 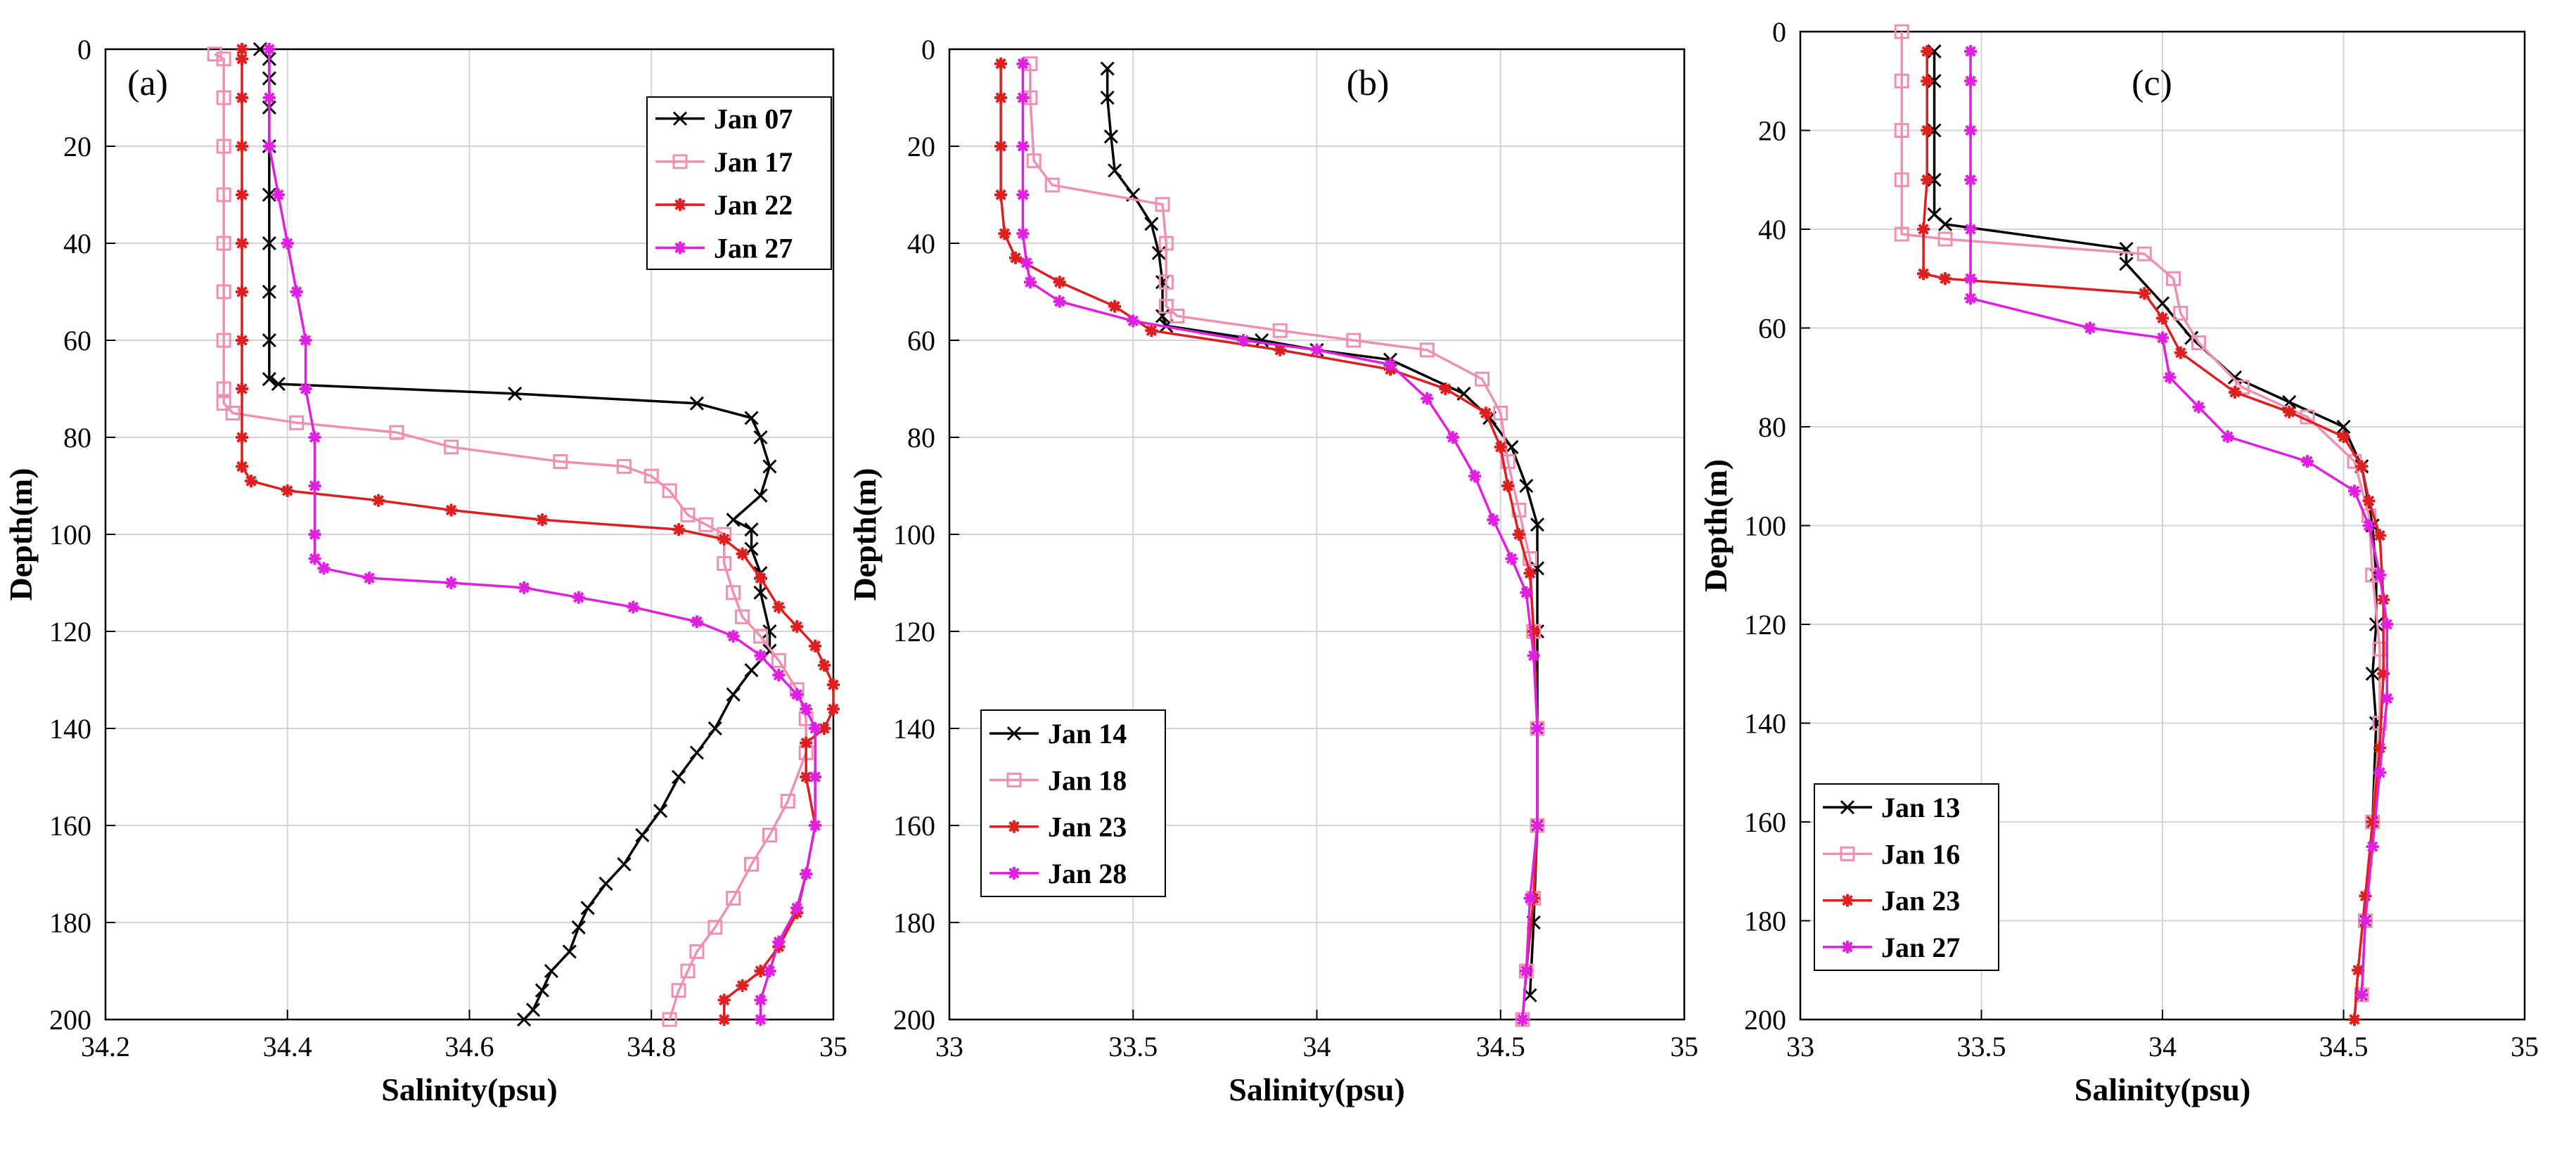 What do you see at coordinates (1073, 803) in the screenshot?
I see `legend: Jan 14 Jan 18 Jan 23 Jan 28` at bounding box center [1073, 803].